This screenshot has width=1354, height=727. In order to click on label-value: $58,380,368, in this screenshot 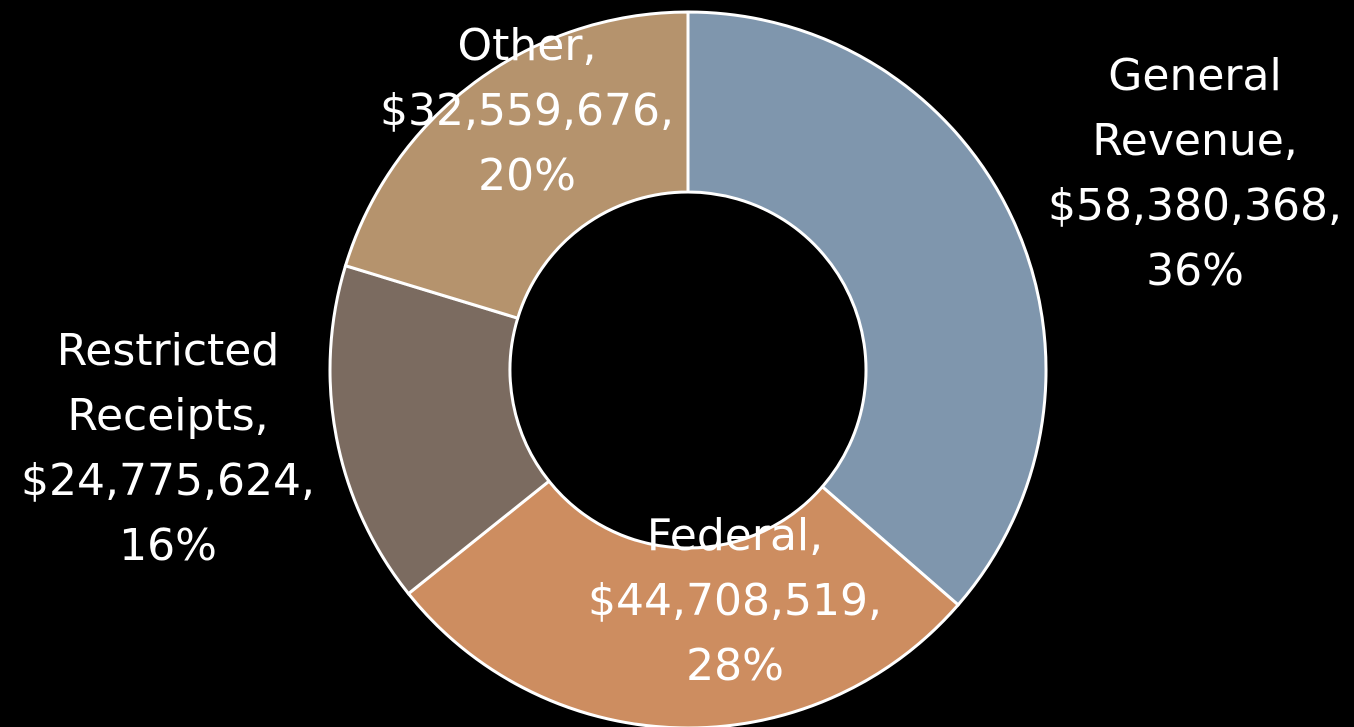, I will do `click(1195, 205)`.